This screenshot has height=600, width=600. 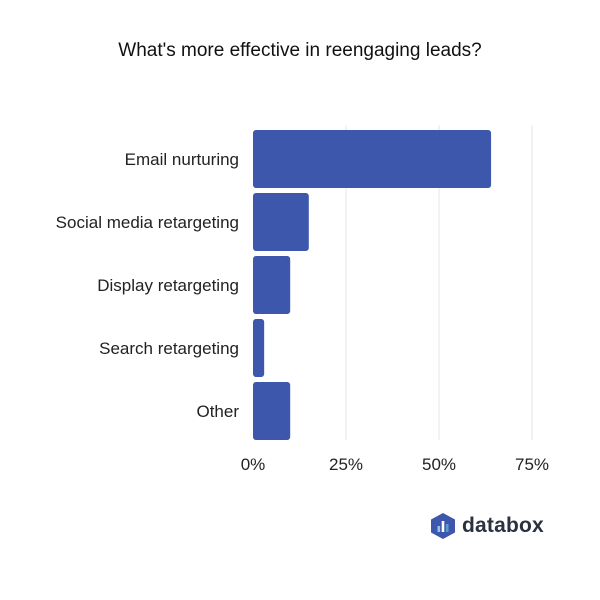 What do you see at coordinates (147, 222) in the screenshot?
I see `category-label: Social media retargeting` at bounding box center [147, 222].